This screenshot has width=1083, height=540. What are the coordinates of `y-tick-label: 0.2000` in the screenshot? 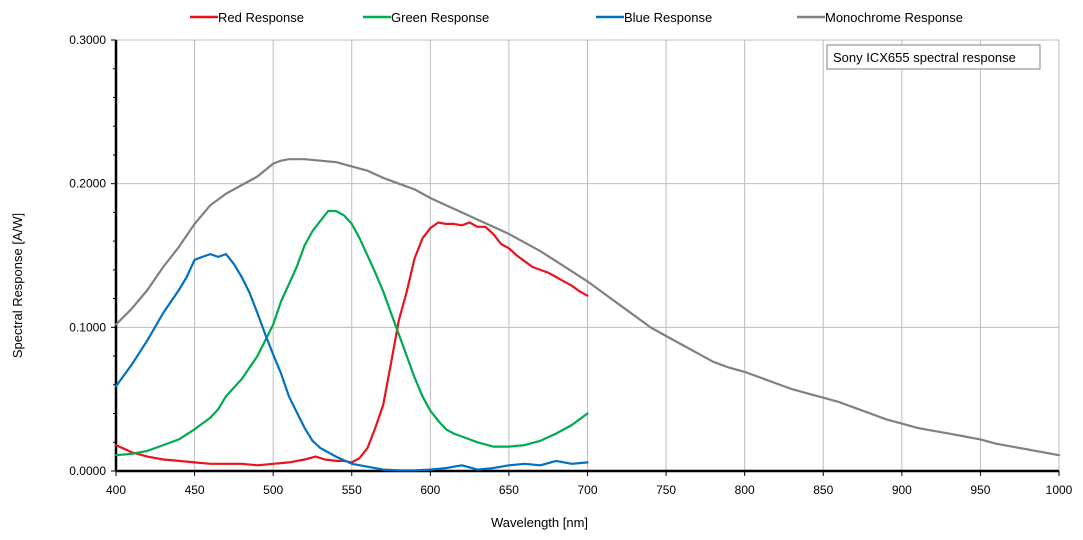 It's located at (87, 184).